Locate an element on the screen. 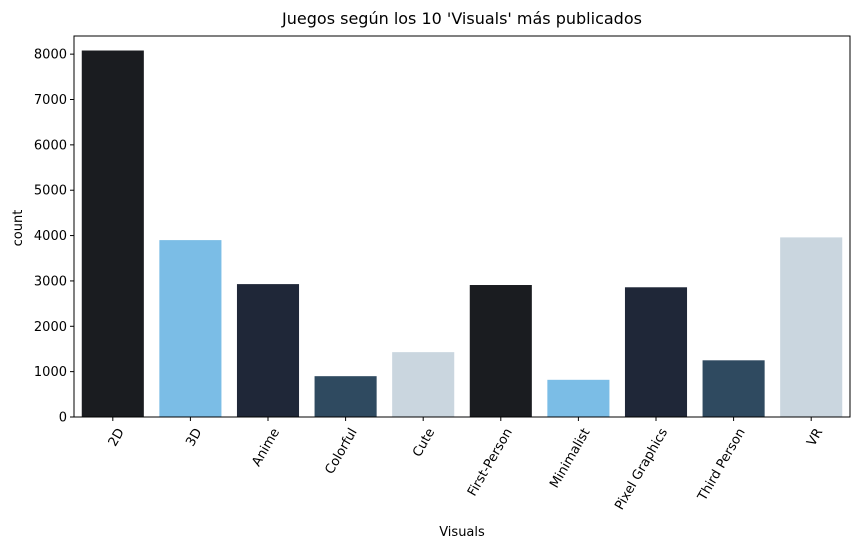 The width and height of the screenshot is (859, 548). y-tick-label: 7000 is located at coordinates (50, 100).